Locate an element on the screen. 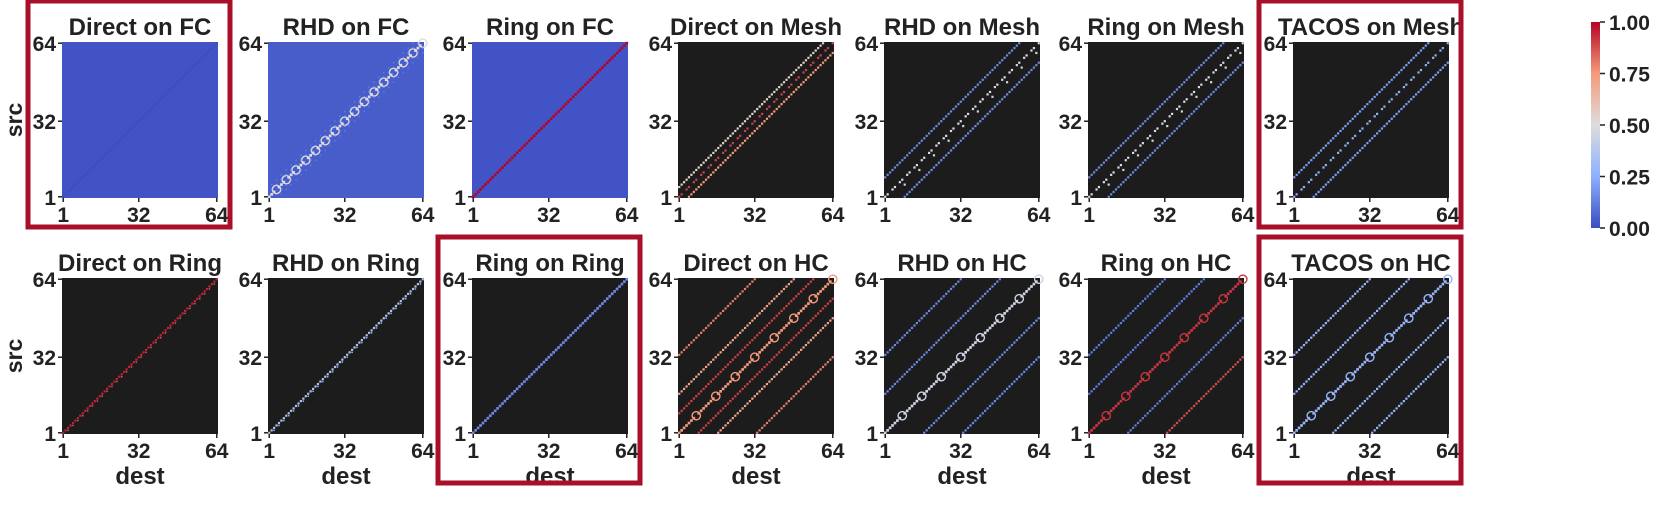  panel-title: TACOS on HC is located at coordinates (1371, 263).